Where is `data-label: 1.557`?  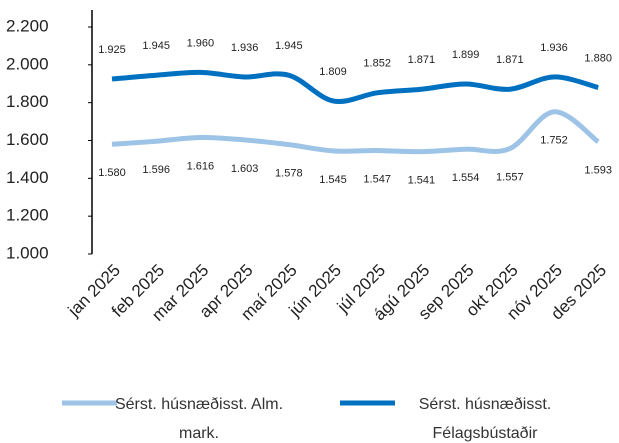 data-label: 1.557 is located at coordinates (510, 178).